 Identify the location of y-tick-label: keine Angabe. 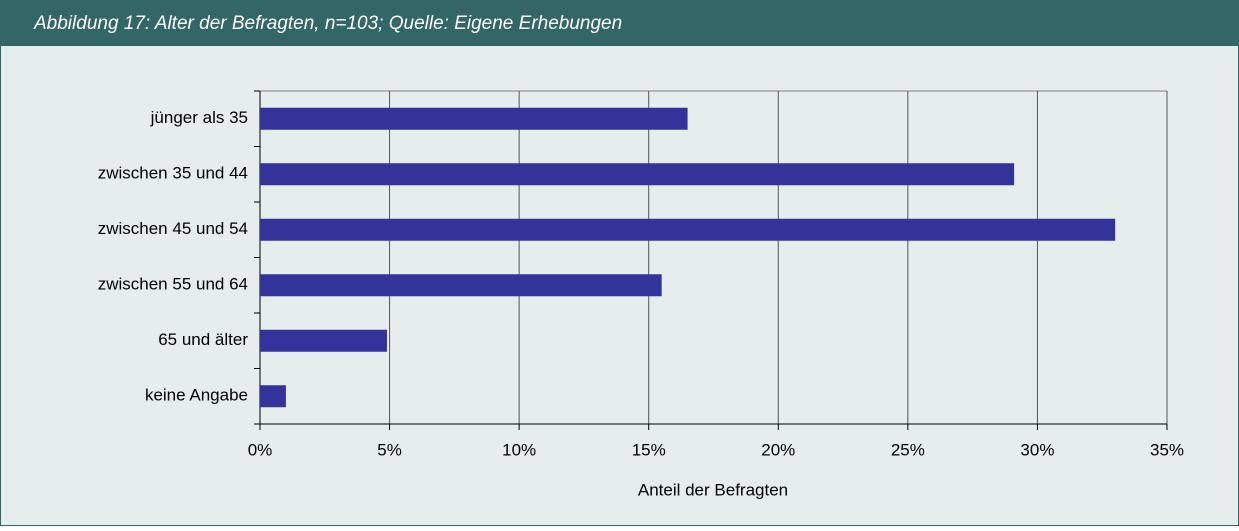
(196, 395).